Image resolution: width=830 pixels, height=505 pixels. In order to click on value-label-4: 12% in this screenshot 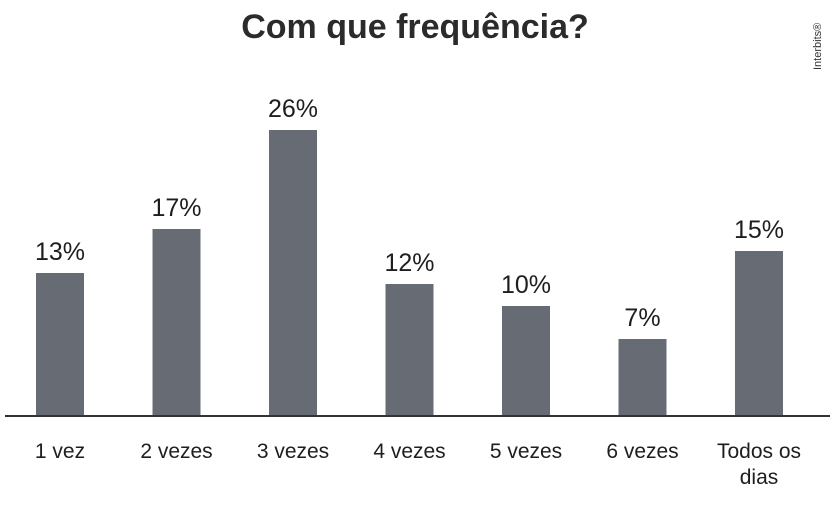, I will do `click(409, 263)`.